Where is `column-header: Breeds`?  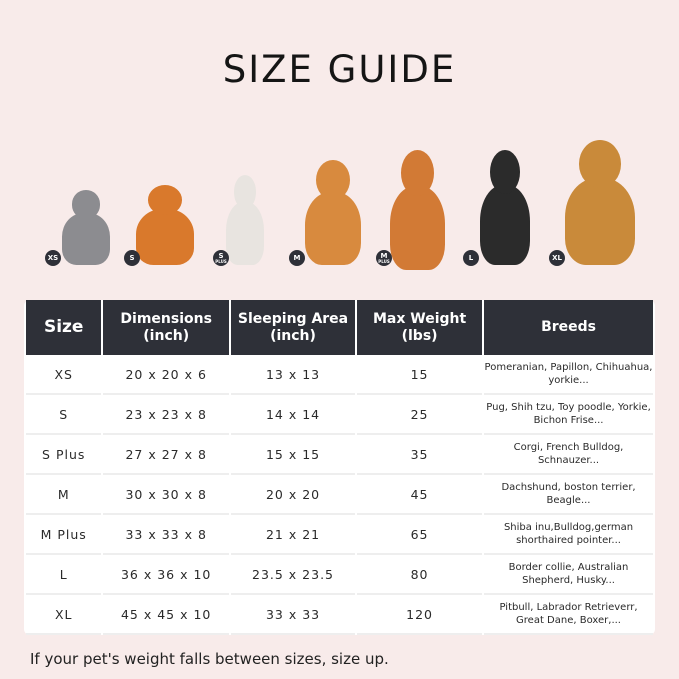
column-header: Breeds is located at coordinates (568, 327).